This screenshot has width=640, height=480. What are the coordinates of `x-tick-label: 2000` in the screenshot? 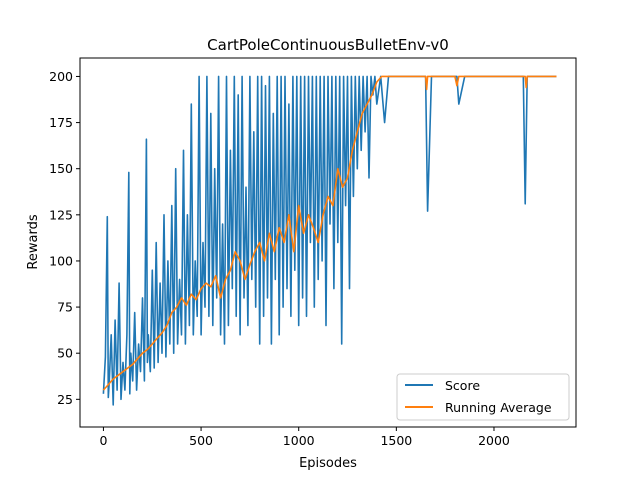 It's located at (494, 440).